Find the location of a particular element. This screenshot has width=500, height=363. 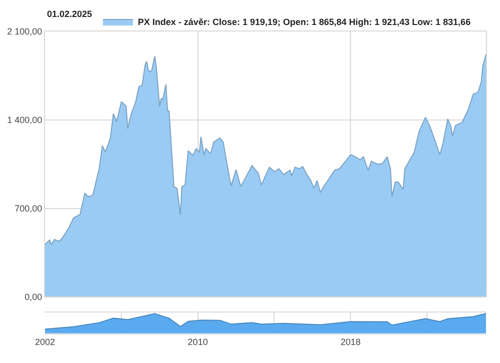

text: 01.02.2025 is located at coordinates (69, 14).